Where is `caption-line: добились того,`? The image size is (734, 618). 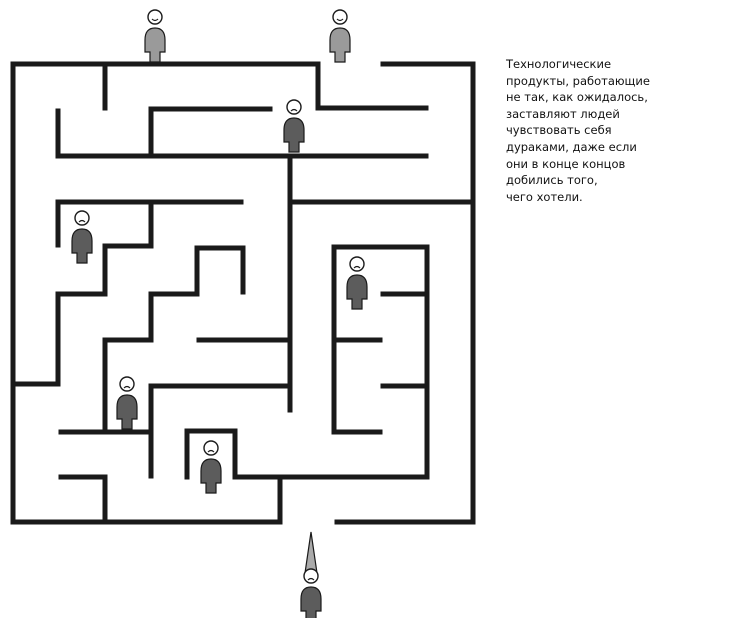
caption-line: добились того, is located at coordinates (552, 180).